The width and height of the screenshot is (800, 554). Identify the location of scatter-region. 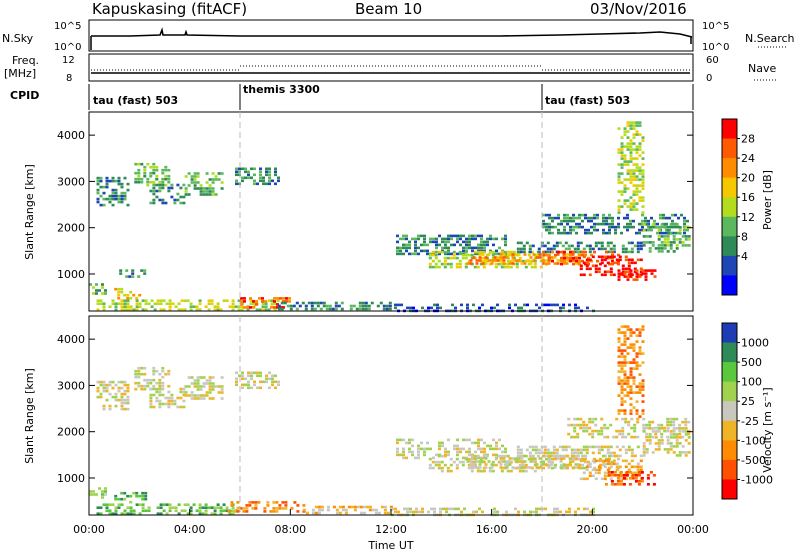
(266, 507).